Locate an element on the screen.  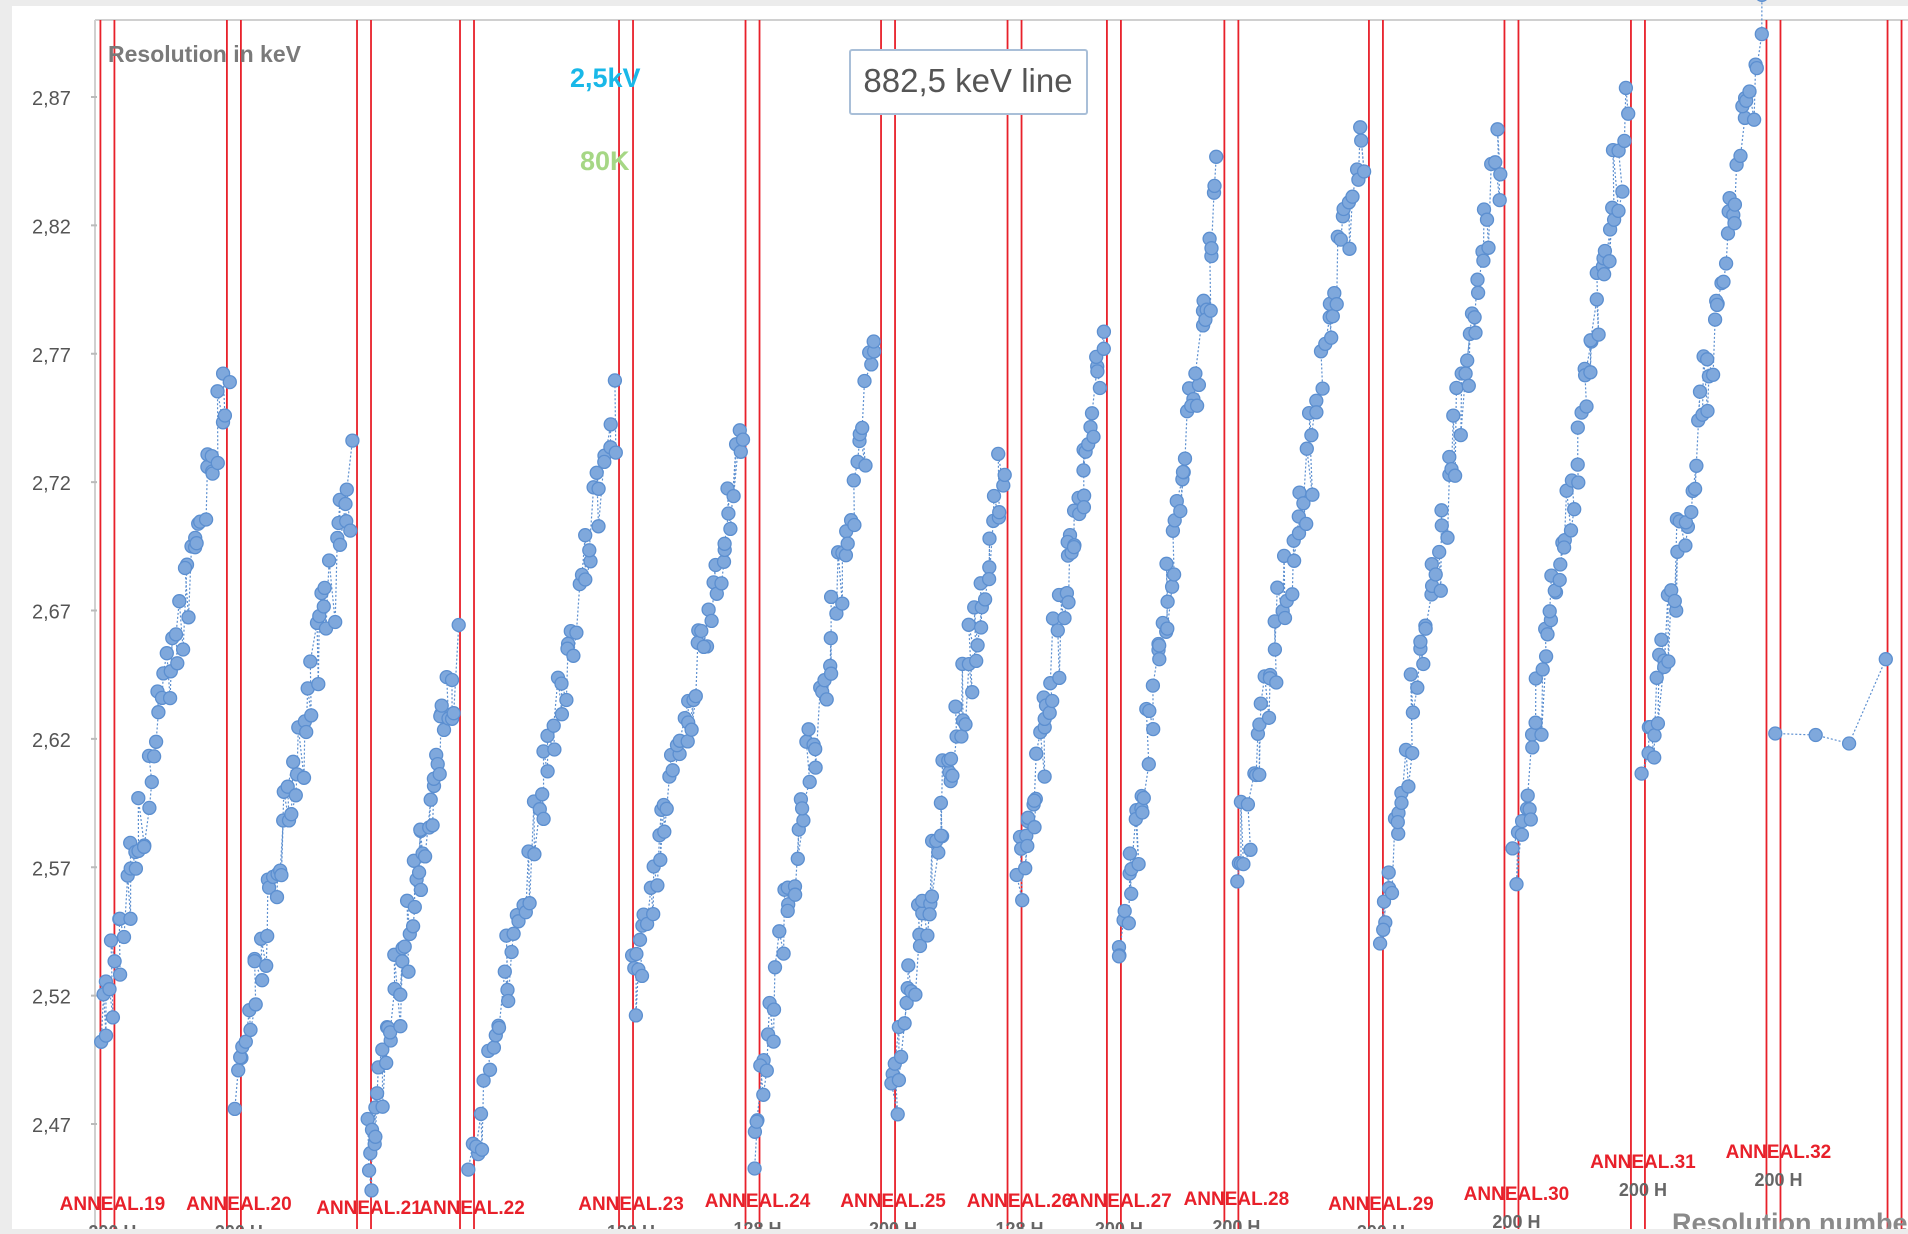
anneal-label: ANNEAL.29 is located at coordinates (1381, 1204).